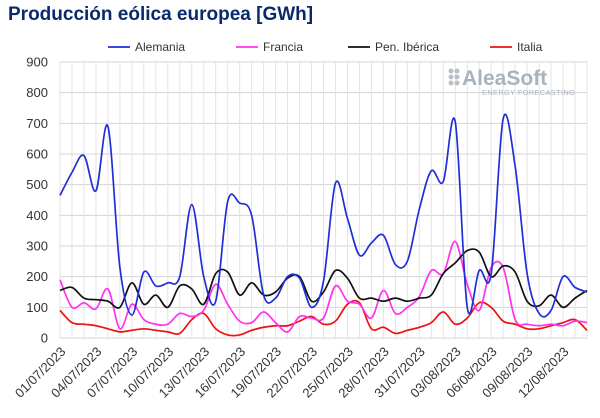  I want to click on y-tick-label: 900, so click(37, 62).